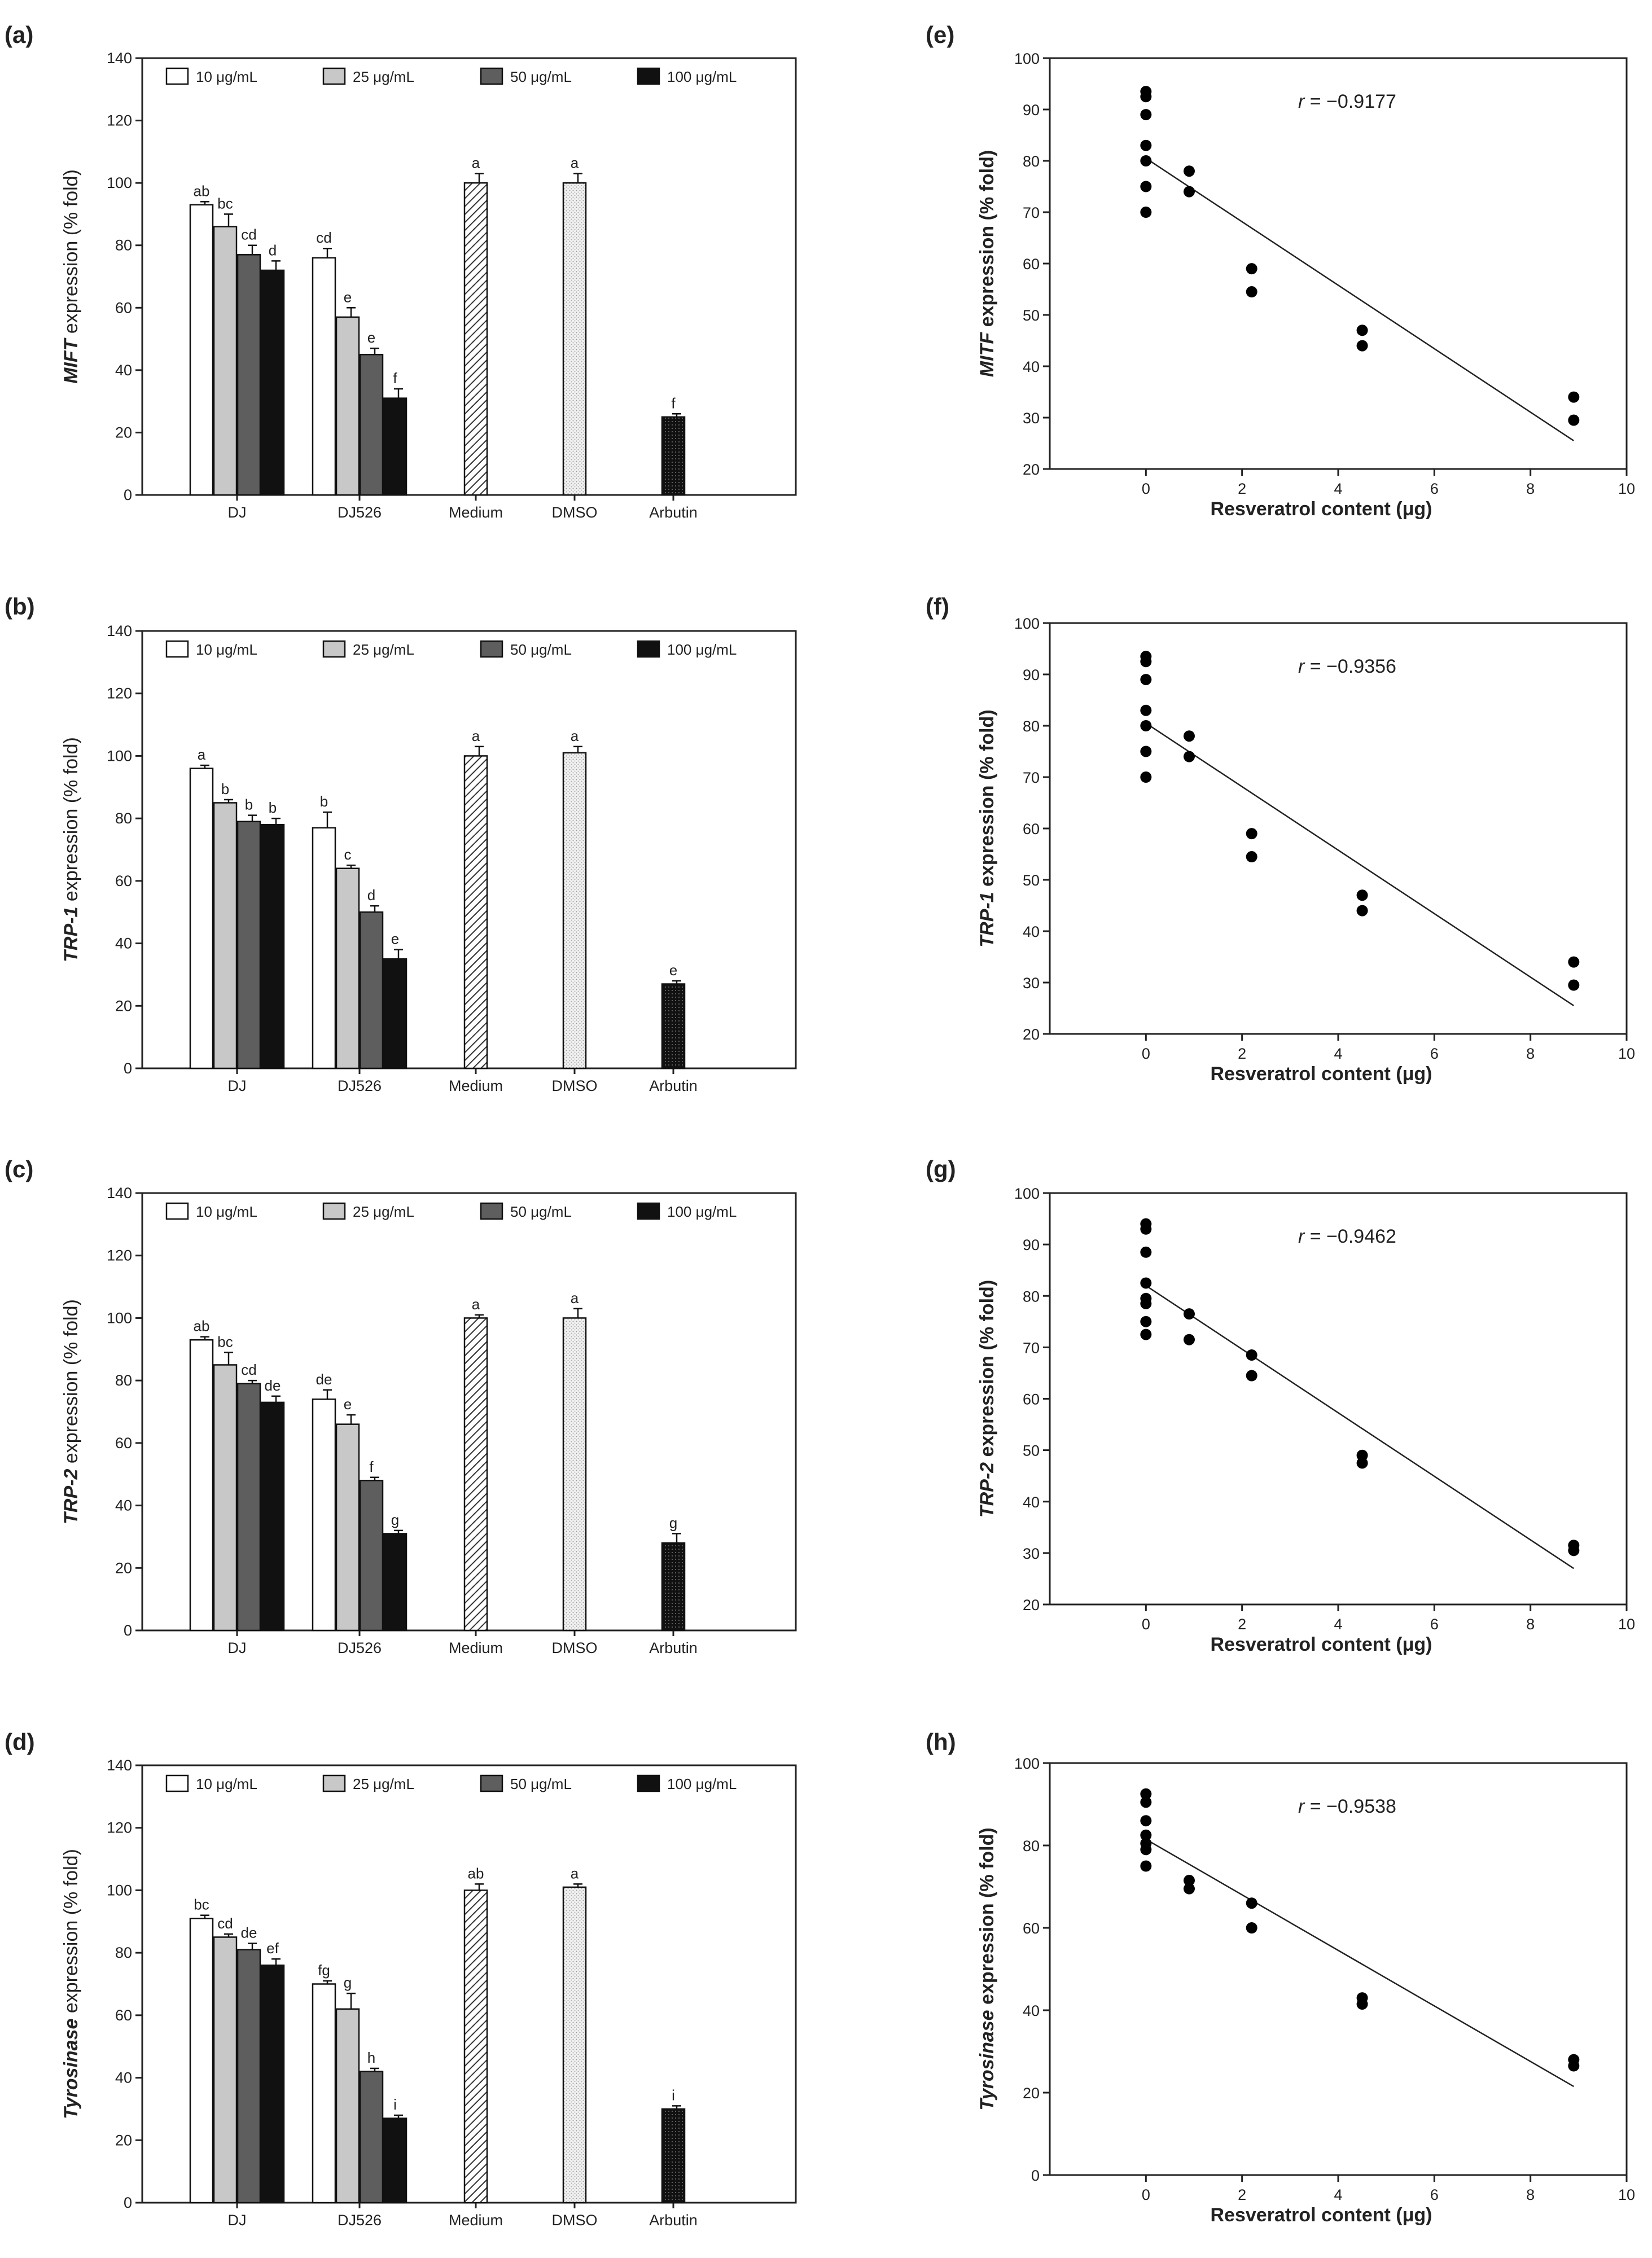 This screenshot has height=2258, width=1652. I want to click on panel-label: (g), so click(941, 1169).